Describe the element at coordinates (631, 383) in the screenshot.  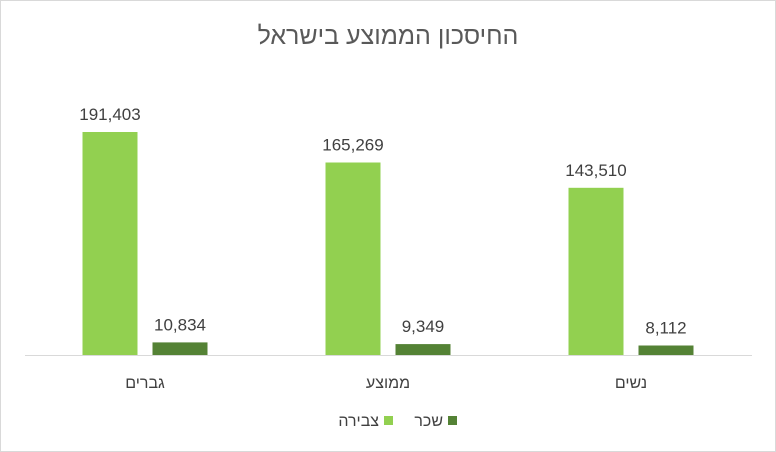
I see `category-label-2: נשים` at that location.